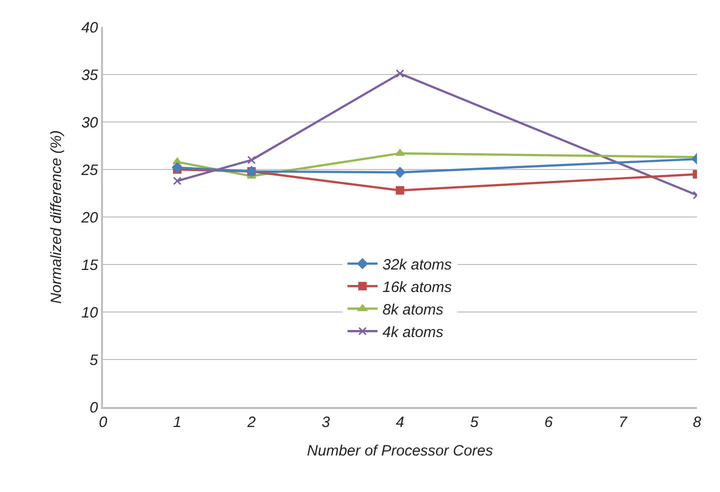 The image size is (720, 492). Describe the element at coordinates (94, 360) in the screenshot. I see `y-tick-label: 5` at that location.